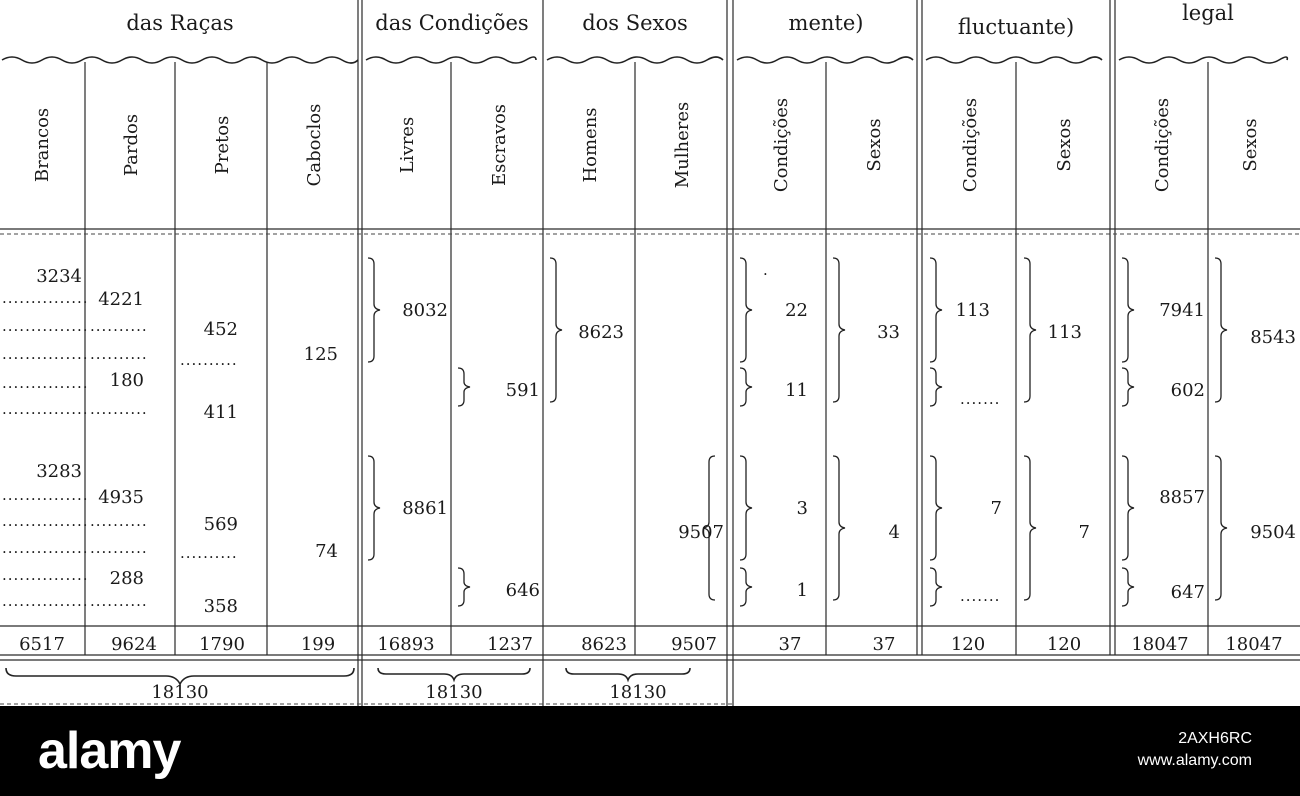 The width and height of the screenshot is (1300, 796). I want to click on cell-sexos-fluct-1: 113, so click(1065, 332).